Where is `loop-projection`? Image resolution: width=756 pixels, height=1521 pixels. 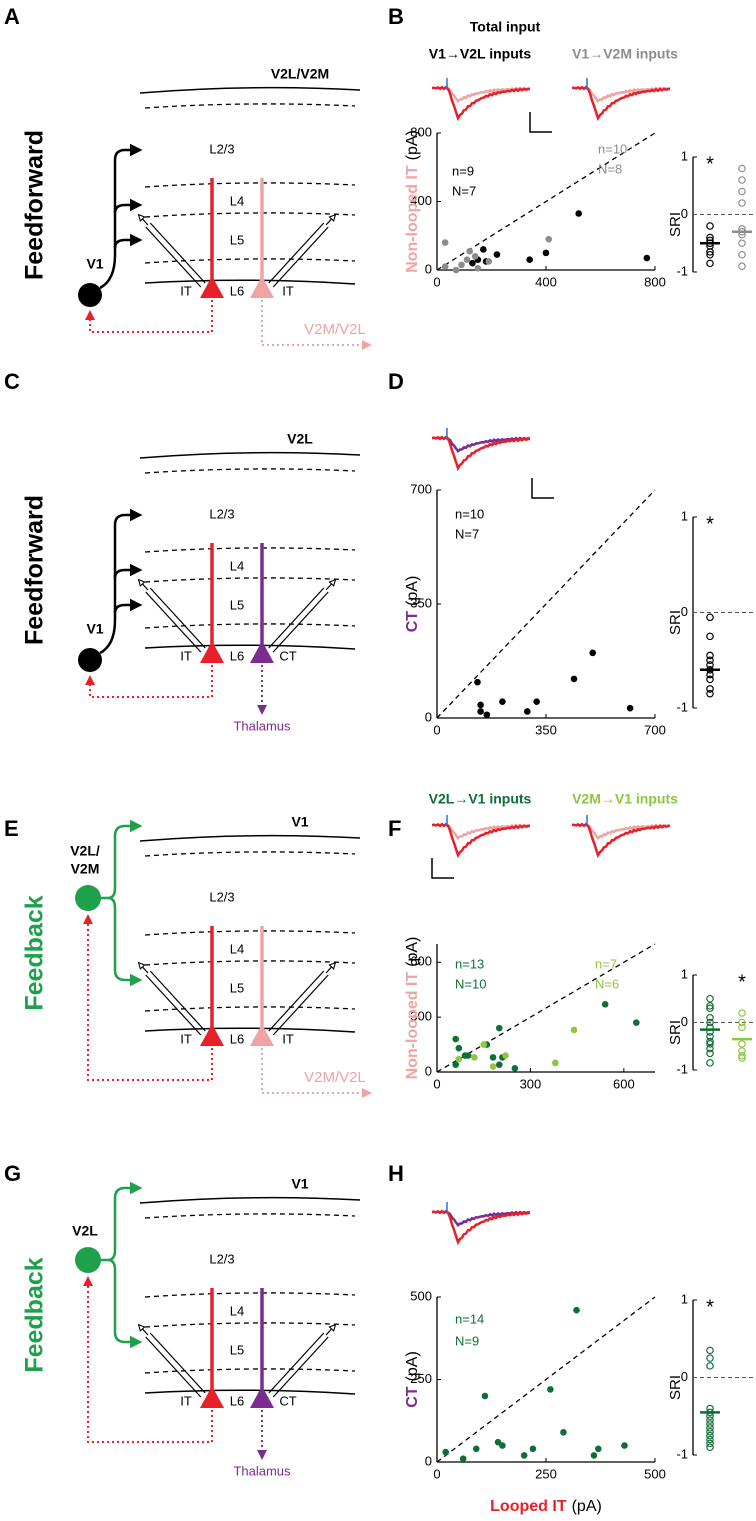
loop-projection is located at coordinates (148, 997).